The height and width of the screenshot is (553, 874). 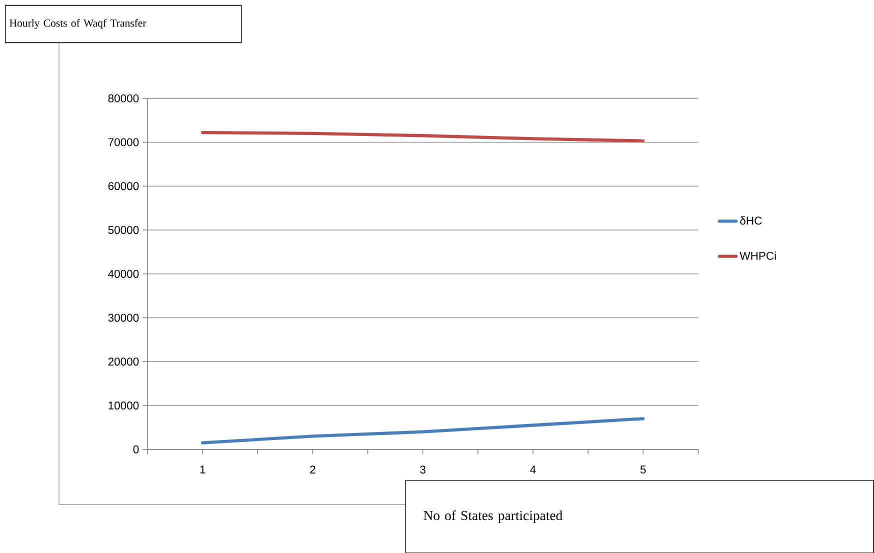 I want to click on legend-label: δHC, so click(x=751, y=220).